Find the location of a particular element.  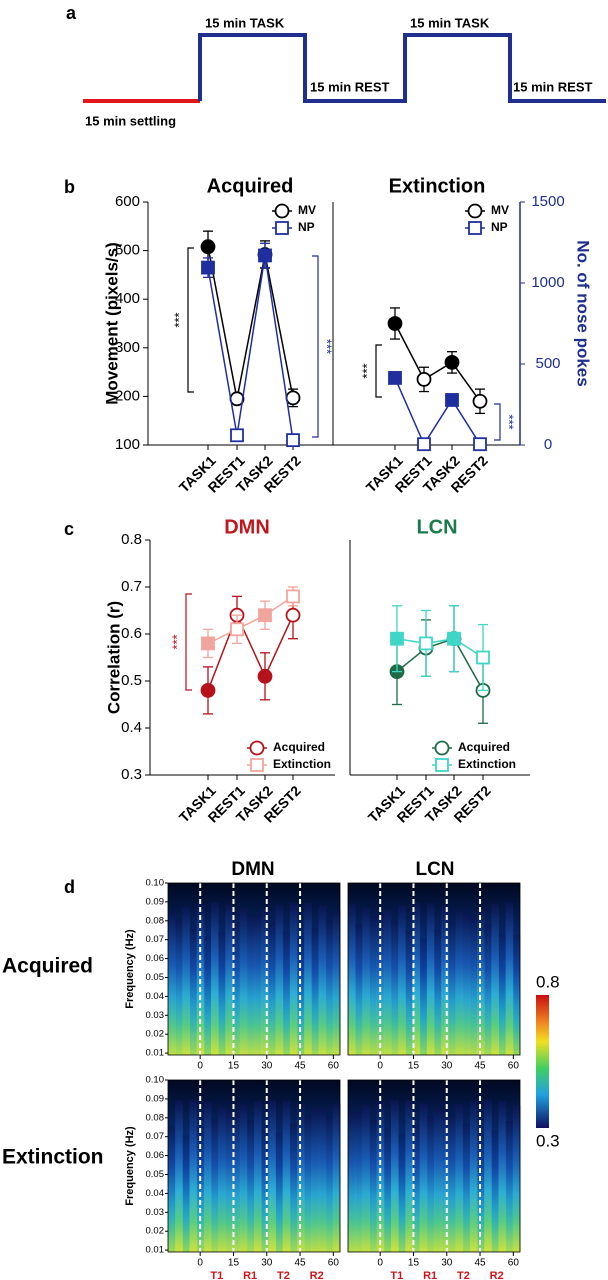

y-tick-label: 0.5 is located at coordinates (131, 680).